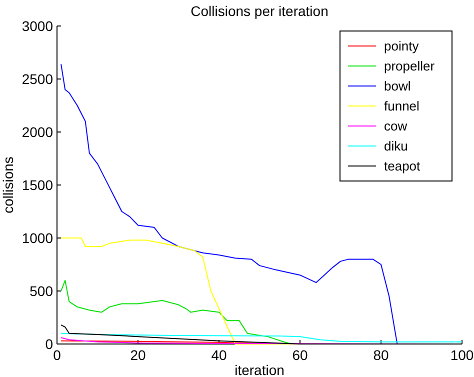 The height and width of the screenshot is (377, 474). I want to click on y-tick-label: 3000, so click(38, 26).